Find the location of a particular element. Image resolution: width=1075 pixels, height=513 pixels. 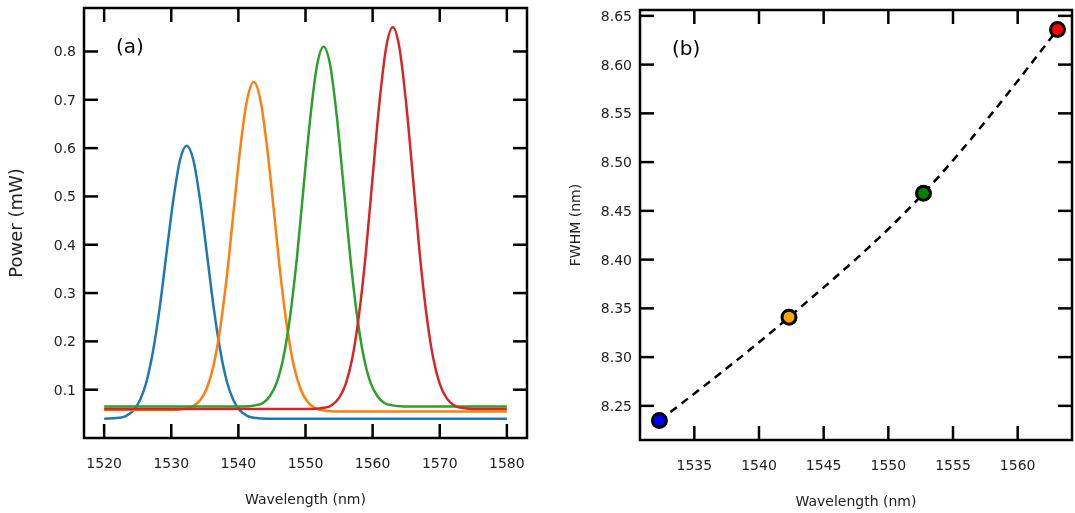

x-tick-label: 1520 is located at coordinates (104, 463).